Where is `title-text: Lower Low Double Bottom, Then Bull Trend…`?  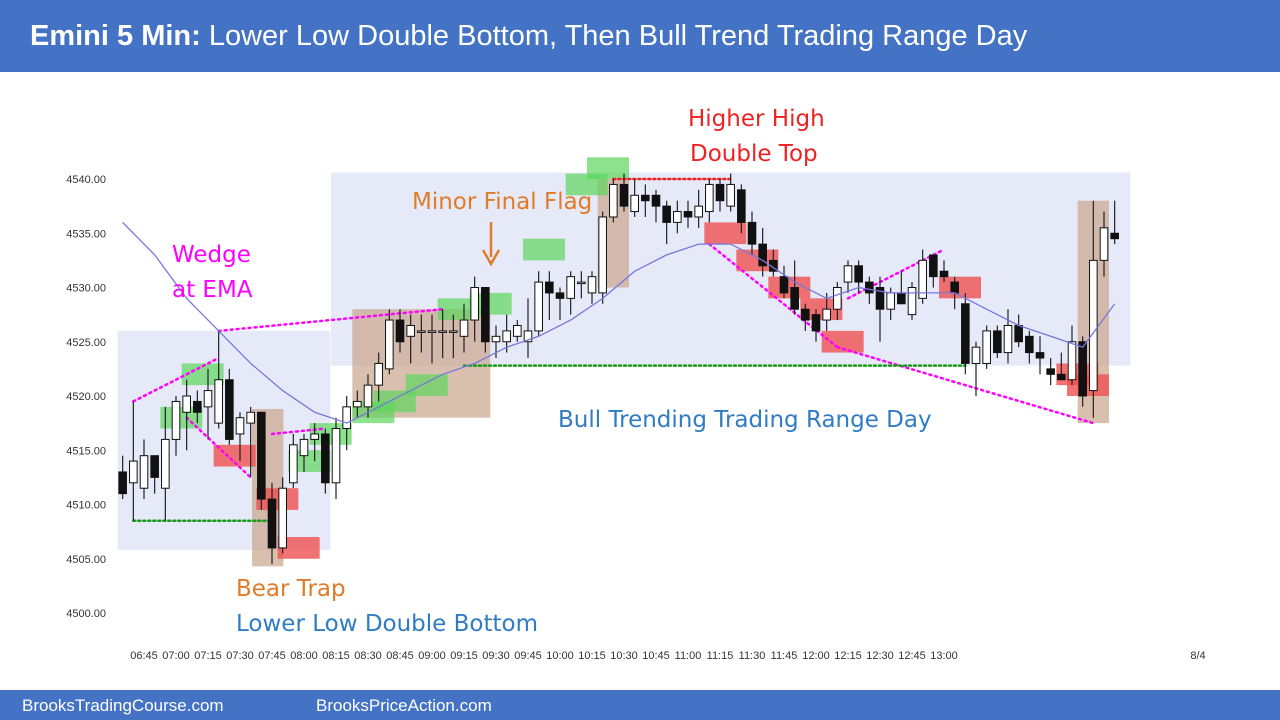 title-text: Lower Low Double Bottom, Then Bull Trend… is located at coordinates (614, 35).